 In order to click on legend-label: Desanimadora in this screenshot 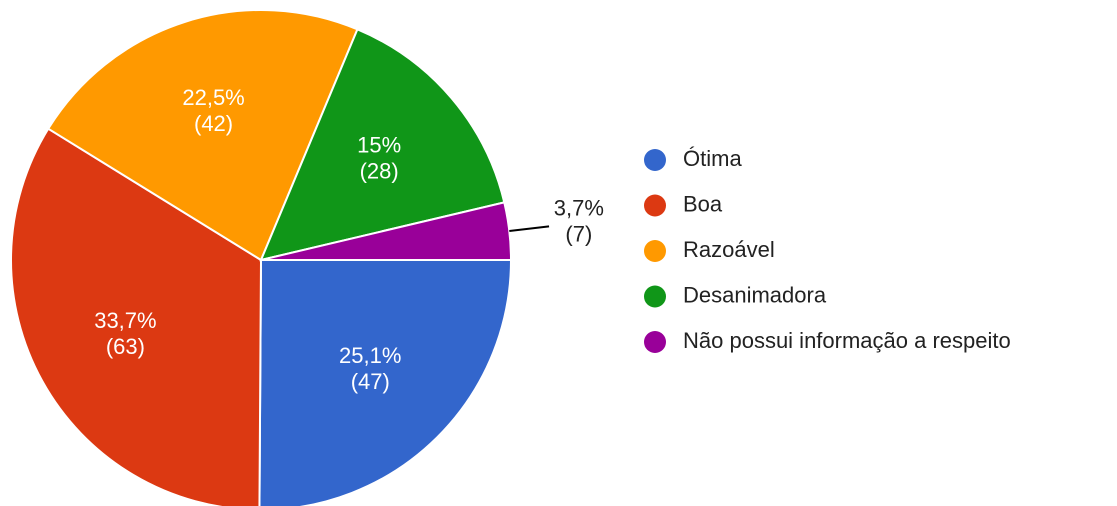, I will do `click(755, 294)`.